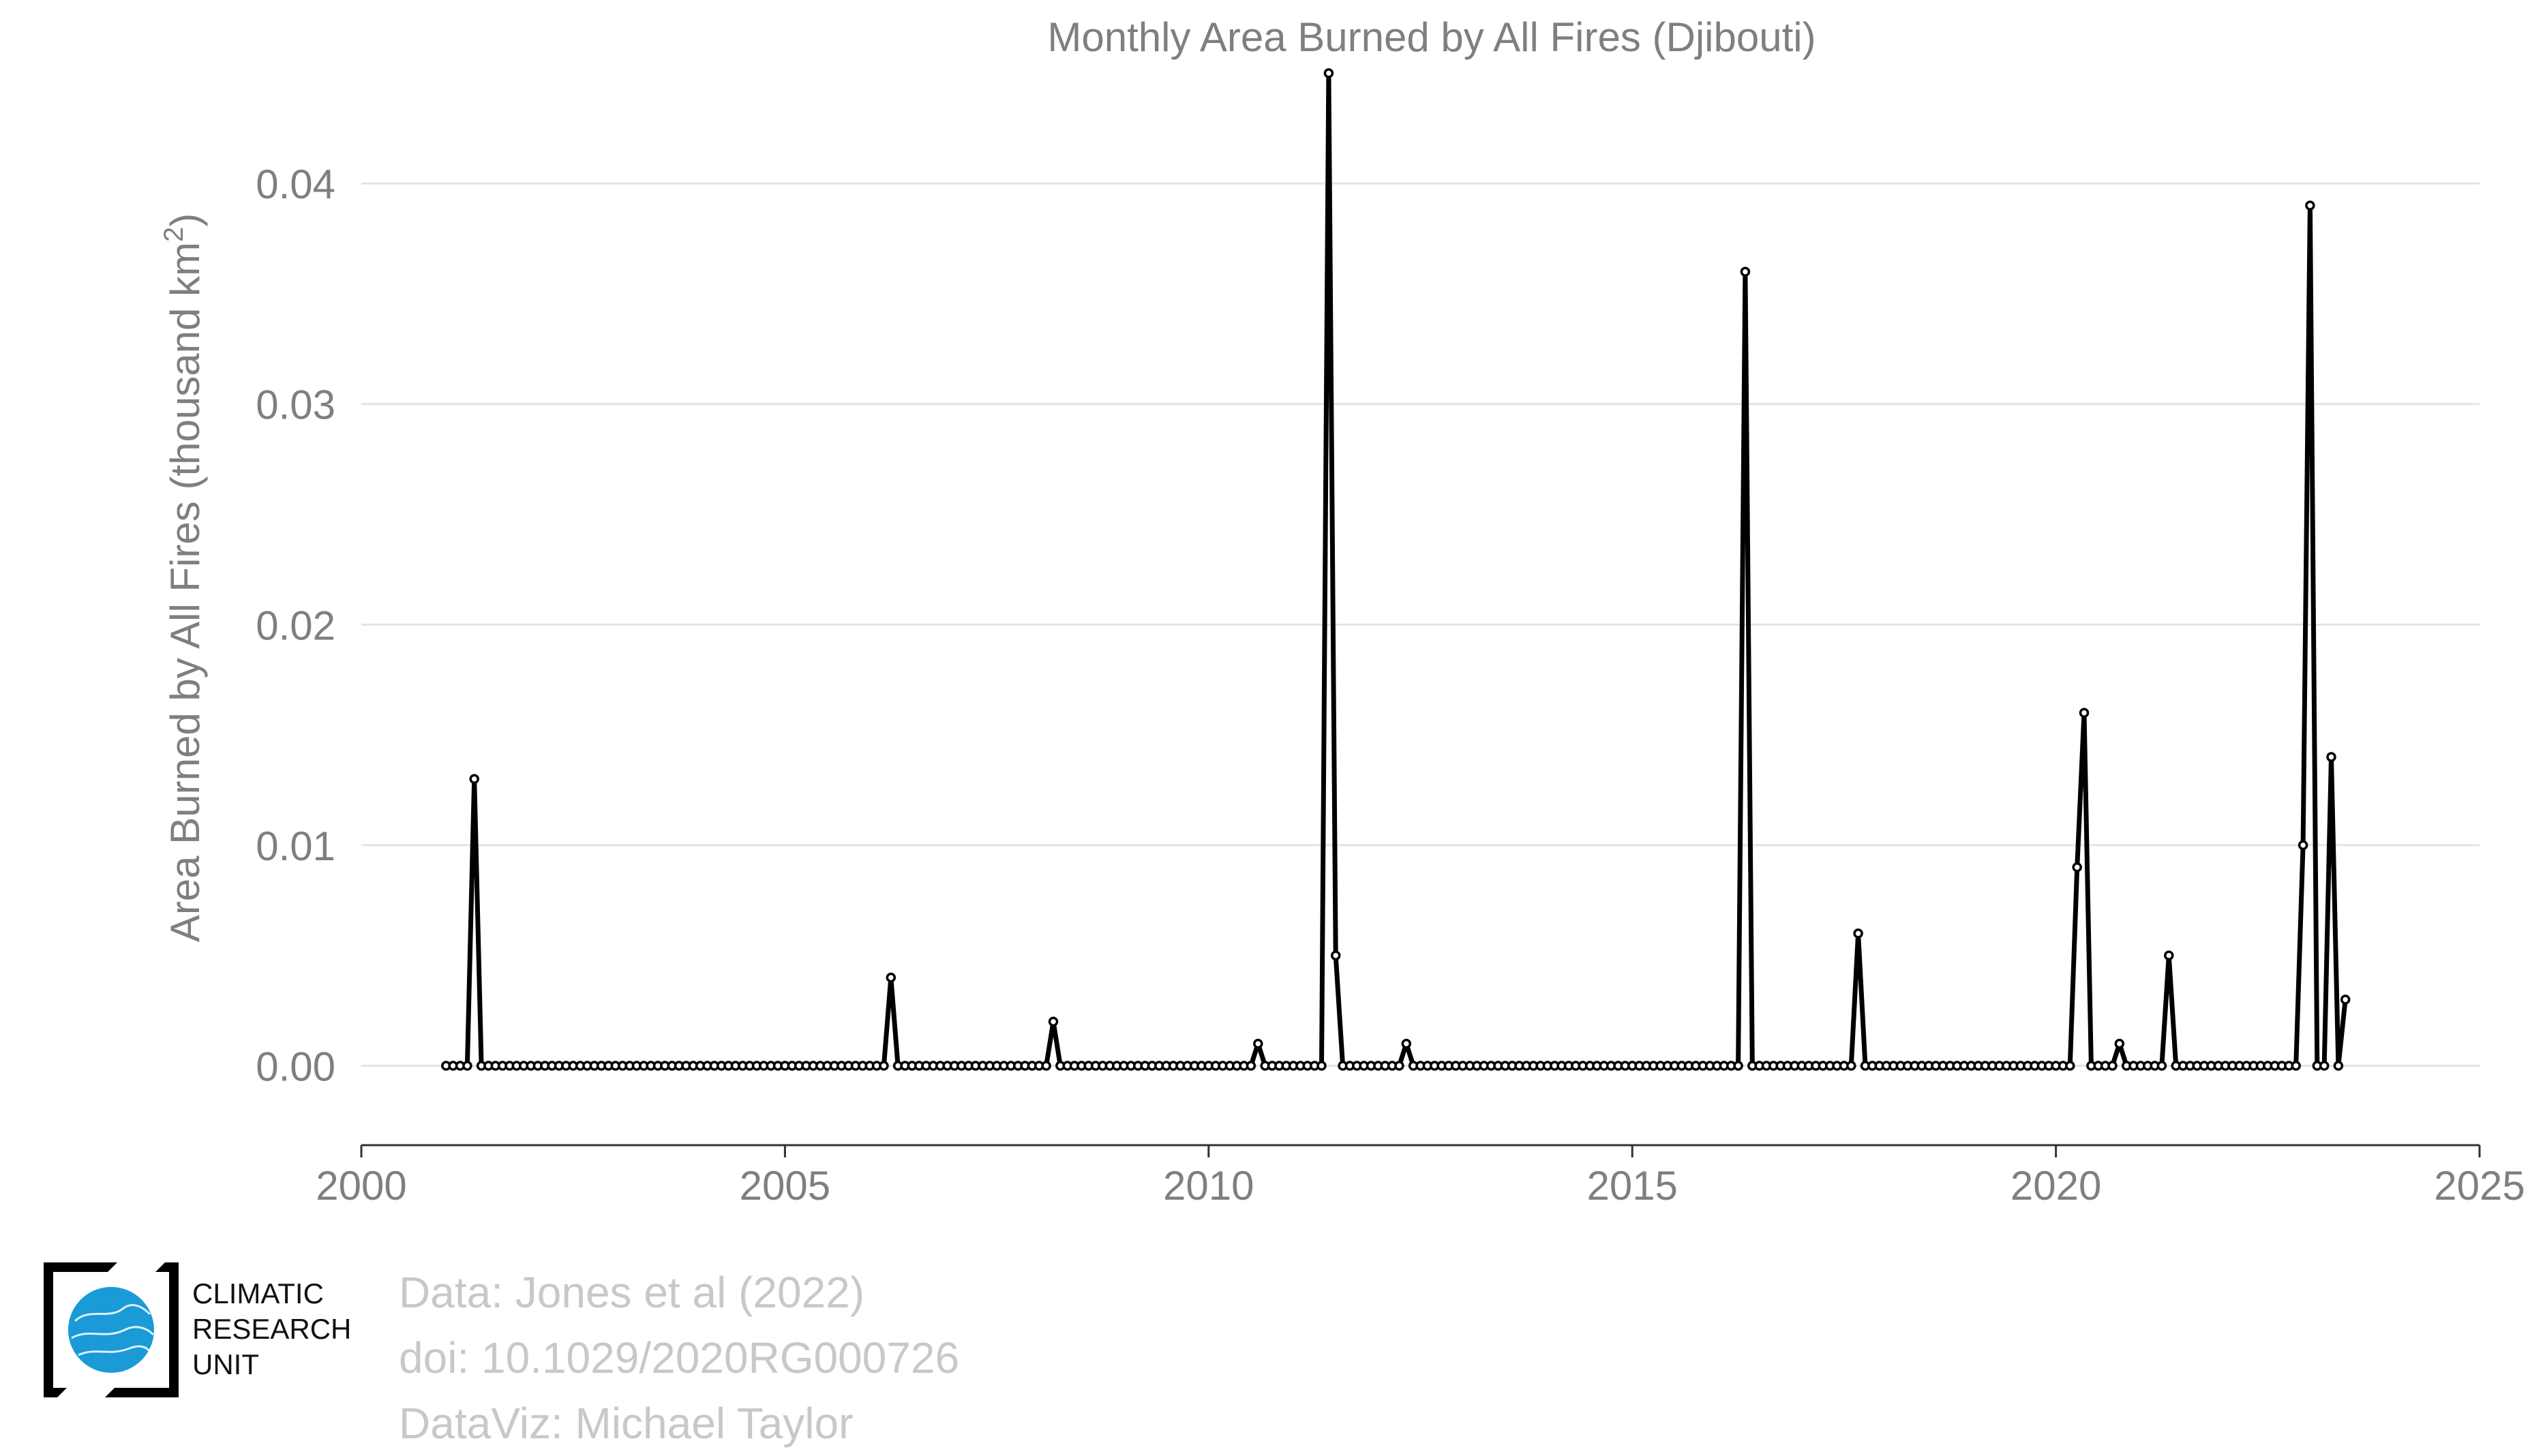  Describe the element at coordinates (626, 1423) in the screenshot. I see `credit-dataviz: DataViz: Michael Taylor` at that location.